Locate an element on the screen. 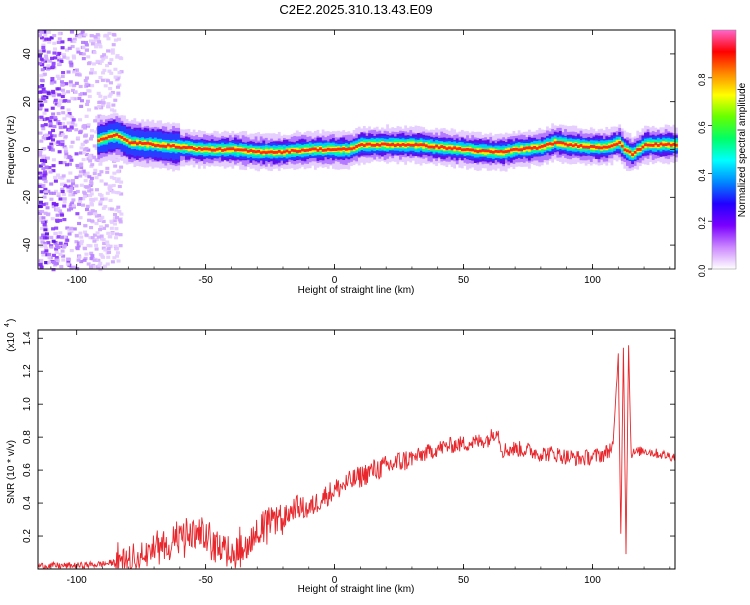 The width and height of the screenshot is (750, 605). spectrogram-y-axis-label: Frequency (Hz) is located at coordinates (11, 150).